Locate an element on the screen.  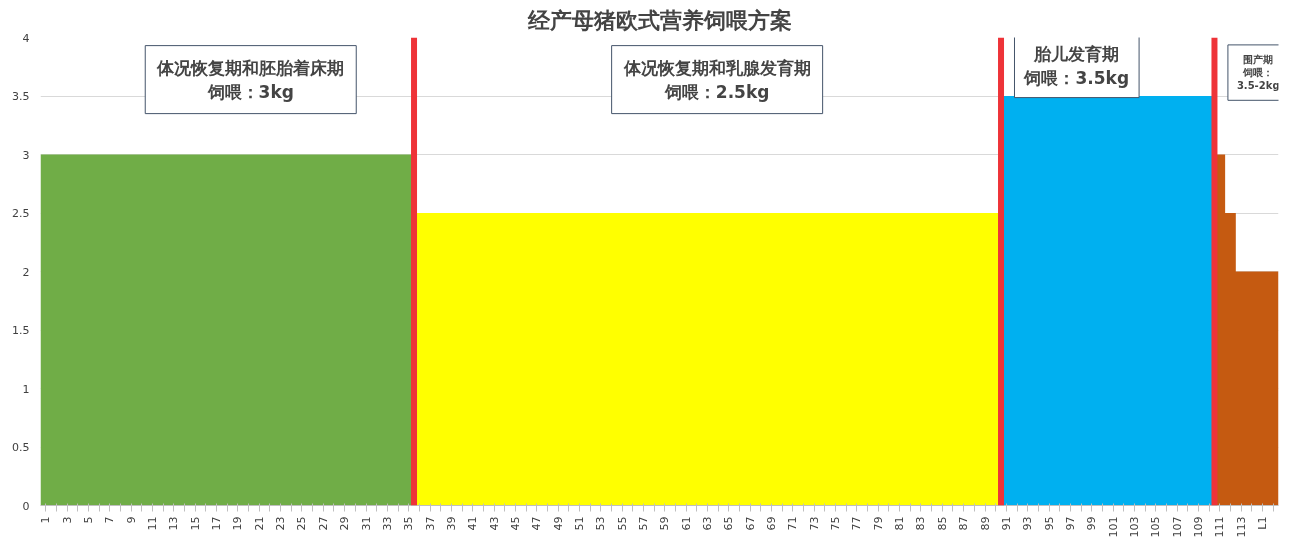
x-tick-label: 109 is located at coordinates (1198, 527).